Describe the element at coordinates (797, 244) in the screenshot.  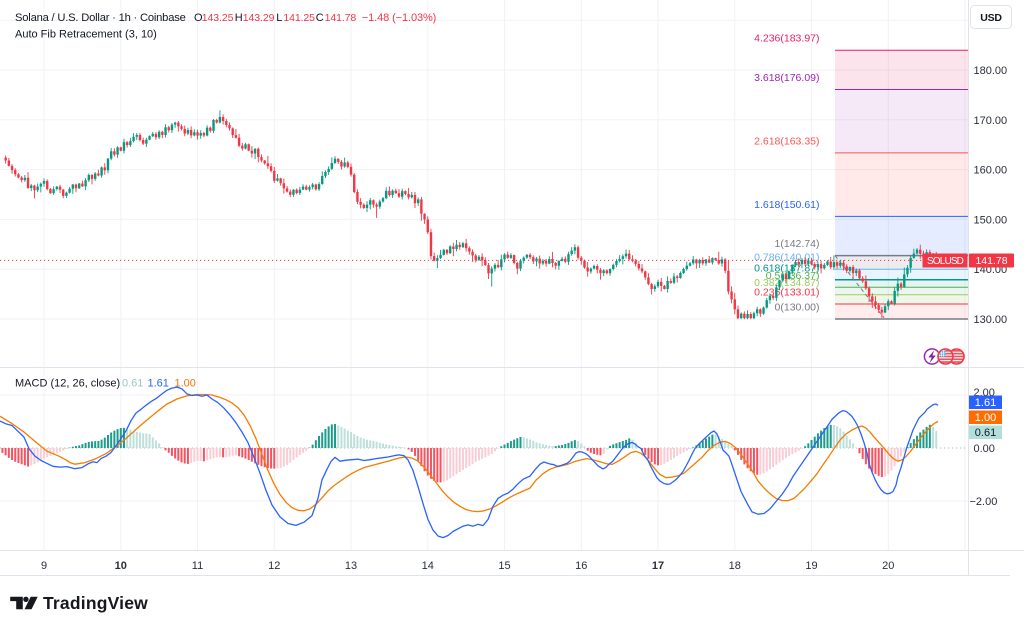
I see `svg-text: 1(142.74)` at that location.